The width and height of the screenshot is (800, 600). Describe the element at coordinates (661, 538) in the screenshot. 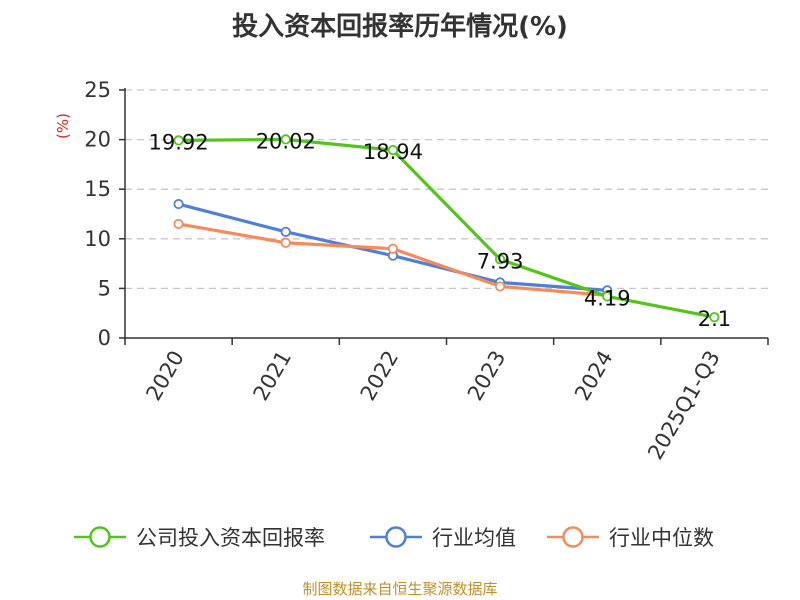

I see `legend-label: 行业中位数` at that location.